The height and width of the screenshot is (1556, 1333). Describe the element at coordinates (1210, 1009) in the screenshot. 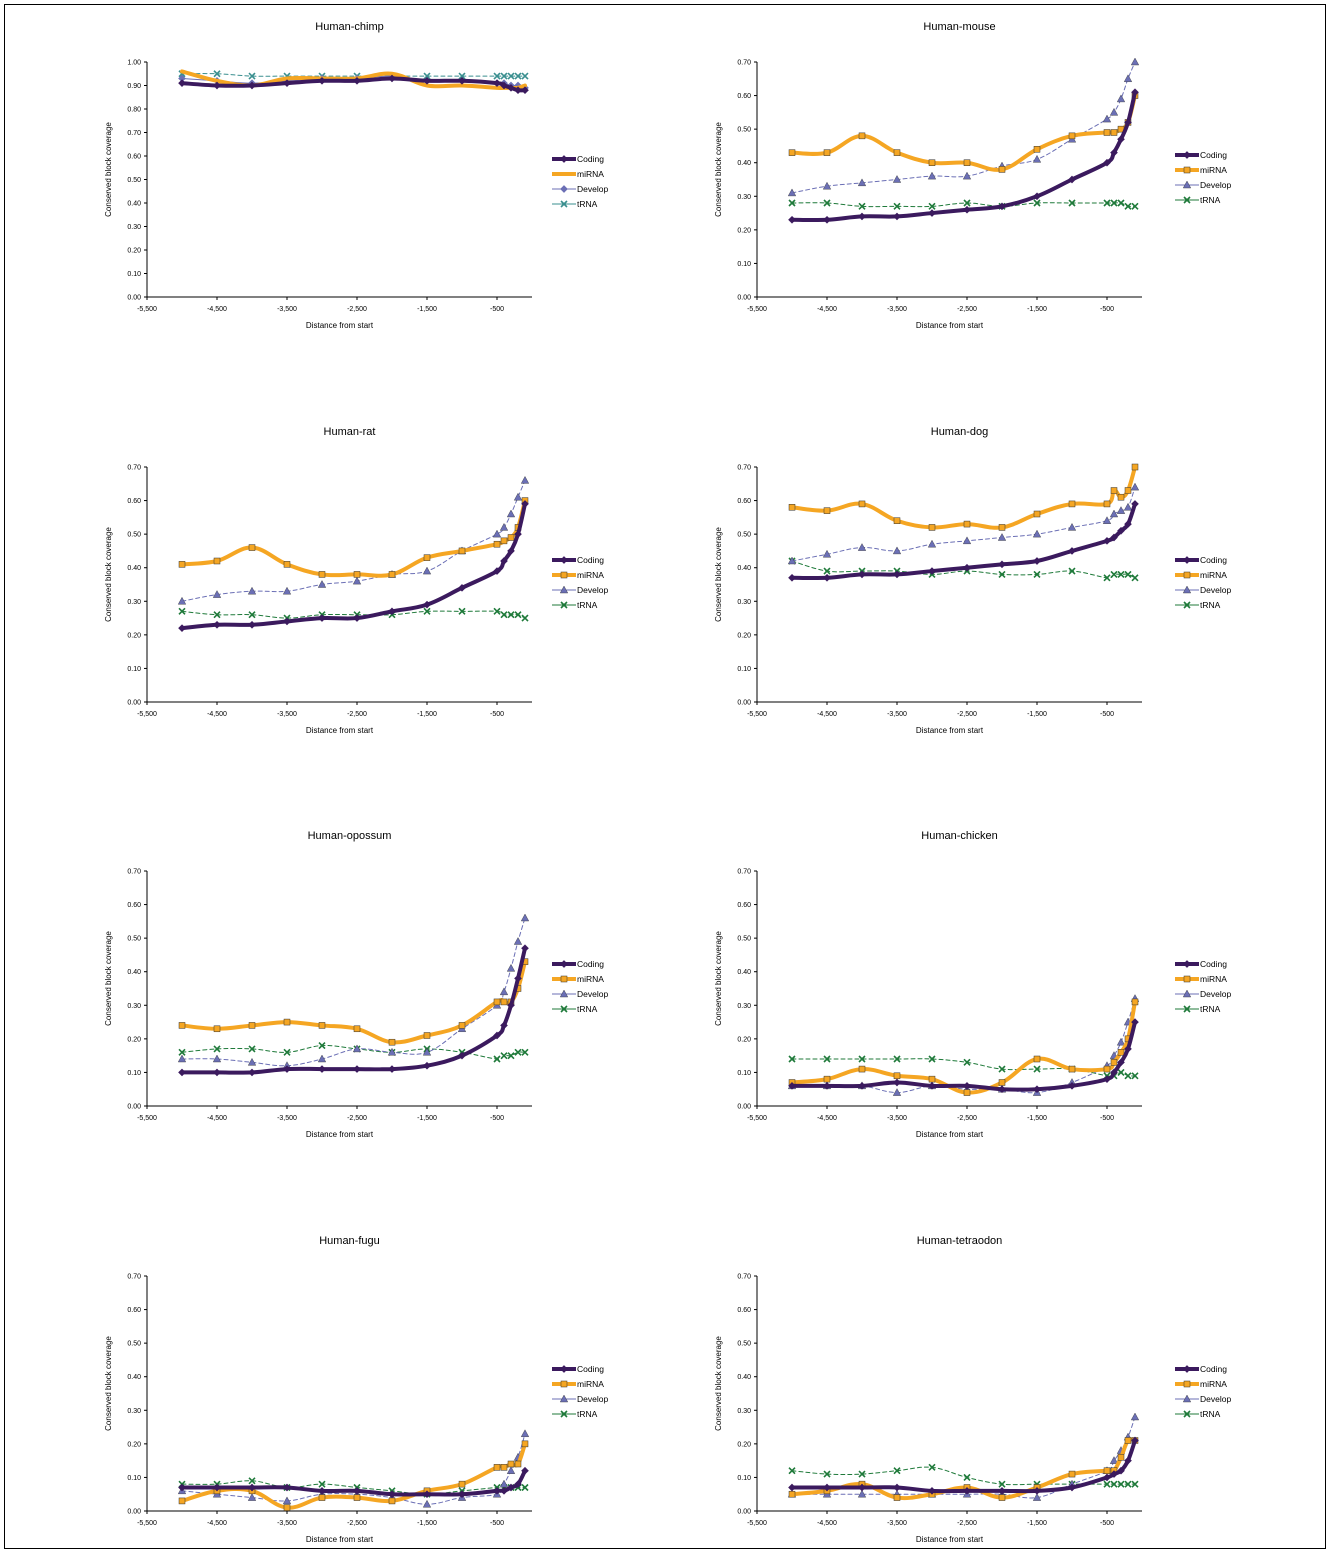

I see `legend-label-trna: tRNA` at that location.